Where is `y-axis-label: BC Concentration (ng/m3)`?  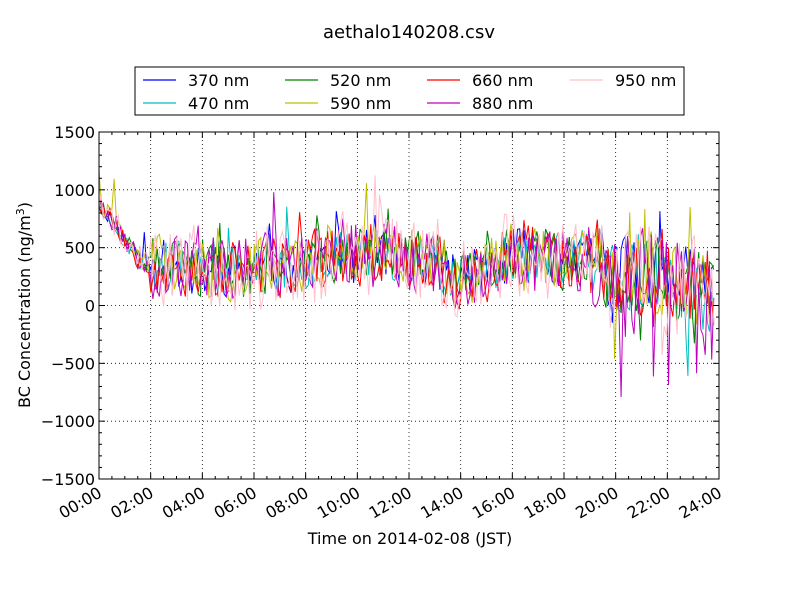
y-axis-label: BC Concentration (ng/m3) is located at coordinates (24, 305).